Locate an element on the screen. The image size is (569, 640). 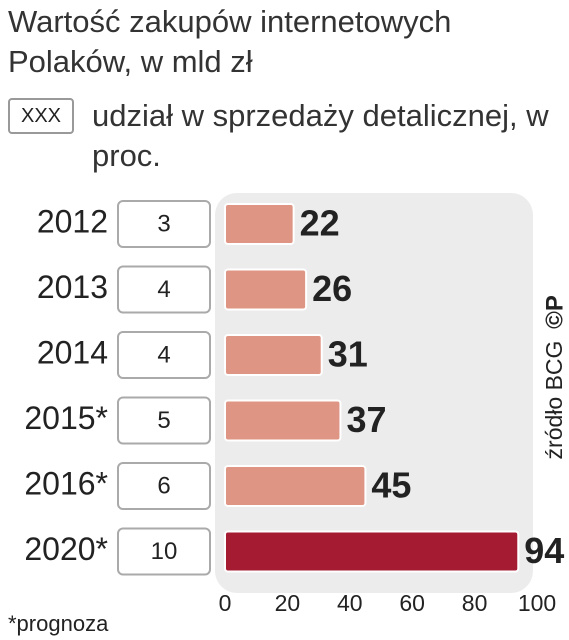
share-label: 10 is located at coordinates (164, 551).